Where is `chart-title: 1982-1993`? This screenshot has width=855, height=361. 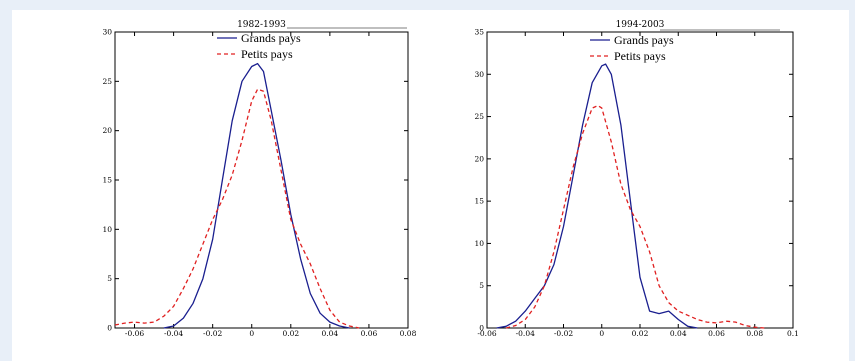 chart-title: 1982-1993 is located at coordinates (261, 25).